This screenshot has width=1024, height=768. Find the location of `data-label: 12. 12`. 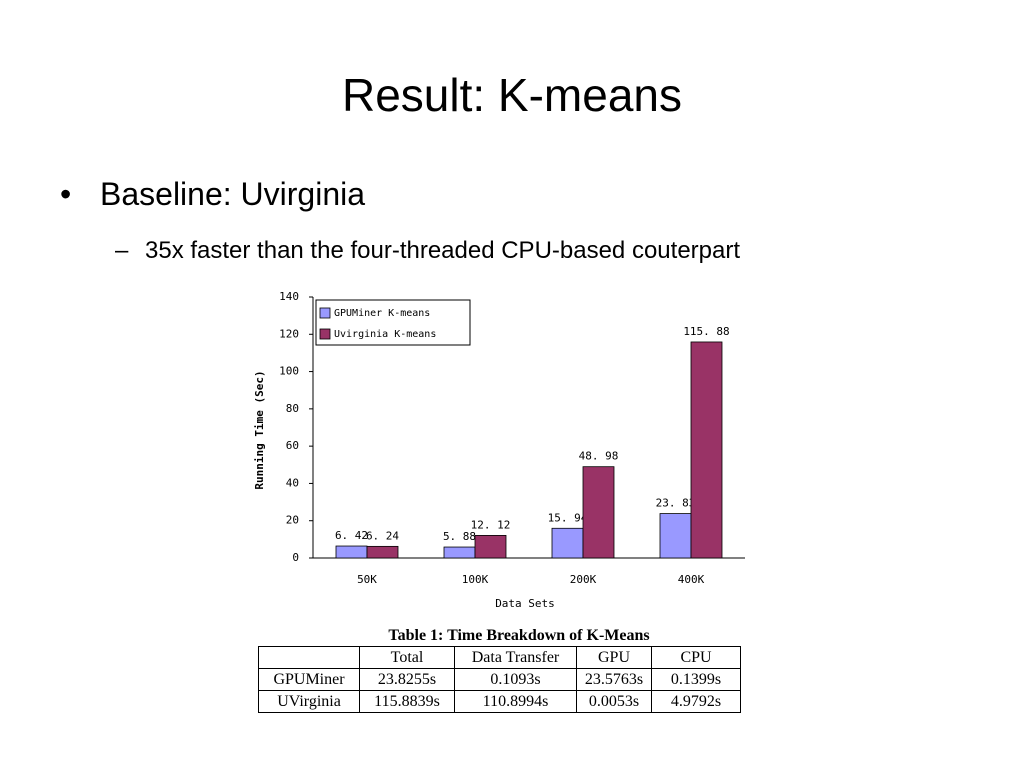

data-label: 12. 12 is located at coordinates (491, 524).